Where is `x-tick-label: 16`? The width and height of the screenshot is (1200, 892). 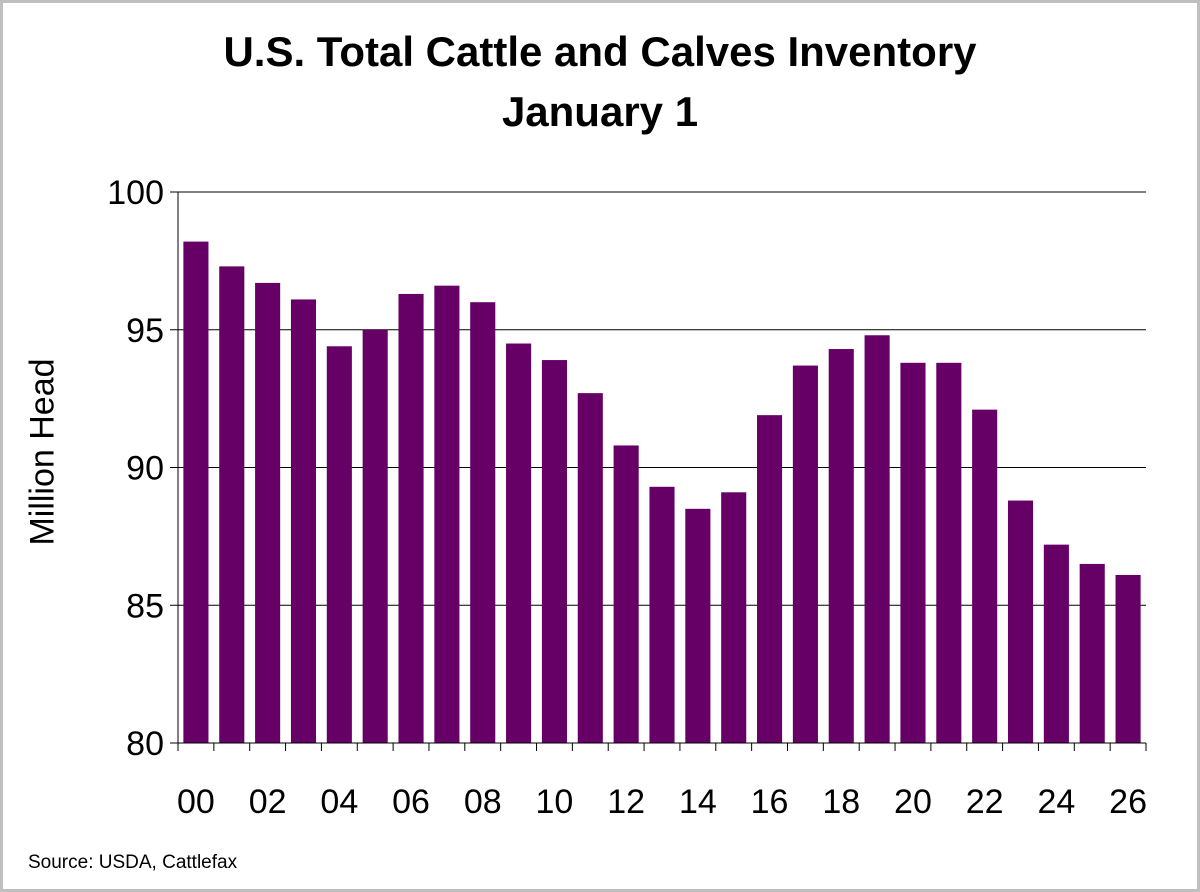
x-tick-label: 16 is located at coordinates (770, 802).